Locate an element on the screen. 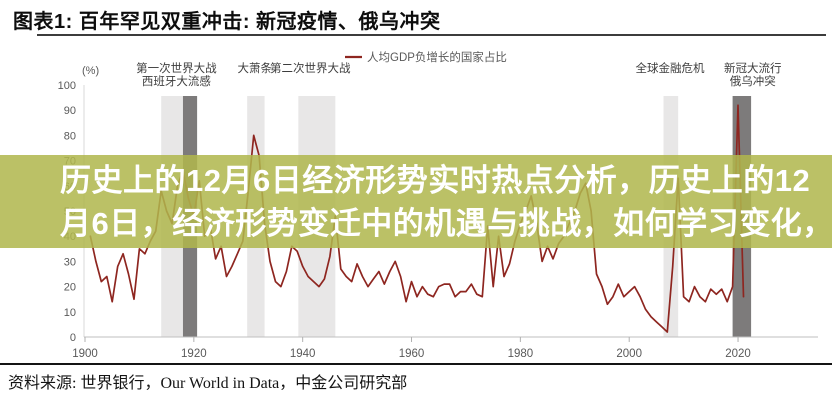  band-annotation-label: 大萧条 is located at coordinates (255, 68).